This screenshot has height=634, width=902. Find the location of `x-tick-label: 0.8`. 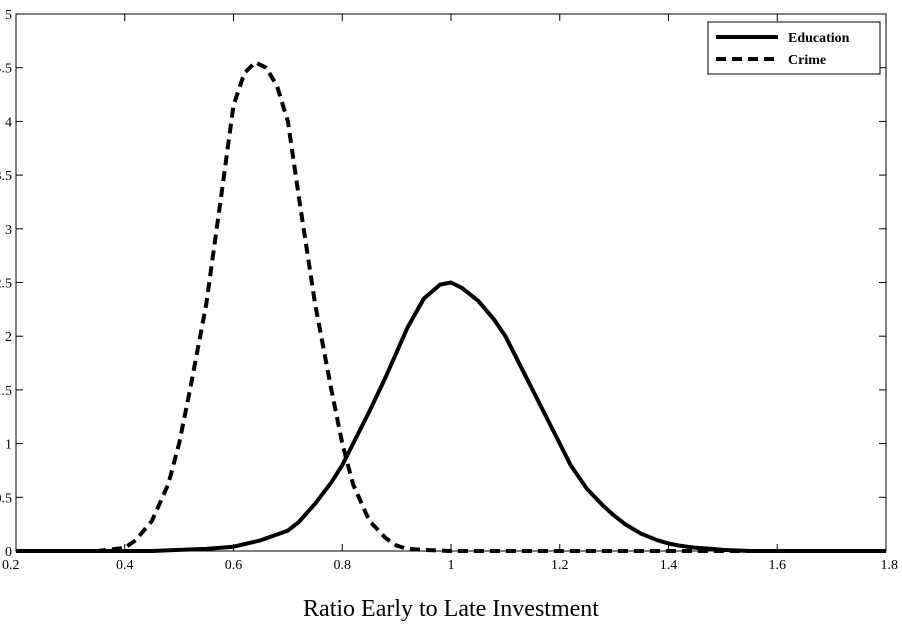

x-tick-label: 0.8 is located at coordinates (343, 565).